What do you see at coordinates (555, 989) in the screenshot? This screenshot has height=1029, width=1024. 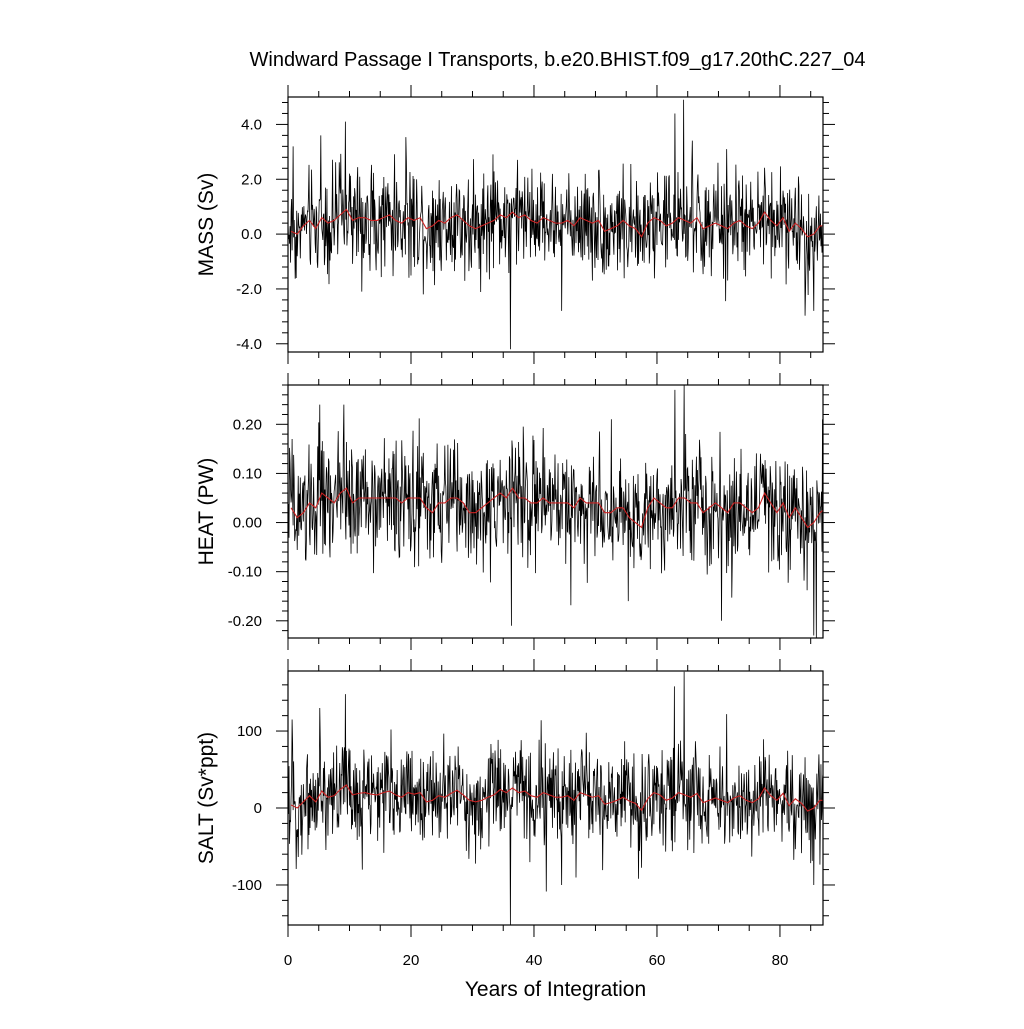 I see `x-axis-label: Years of Integration` at bounding box center [555, 989].